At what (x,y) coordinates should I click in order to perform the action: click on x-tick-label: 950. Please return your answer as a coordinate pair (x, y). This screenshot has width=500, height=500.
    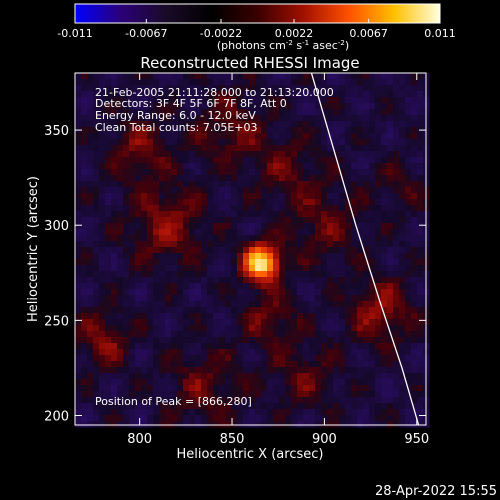
    Looking at the image, I should click on (416, 439).